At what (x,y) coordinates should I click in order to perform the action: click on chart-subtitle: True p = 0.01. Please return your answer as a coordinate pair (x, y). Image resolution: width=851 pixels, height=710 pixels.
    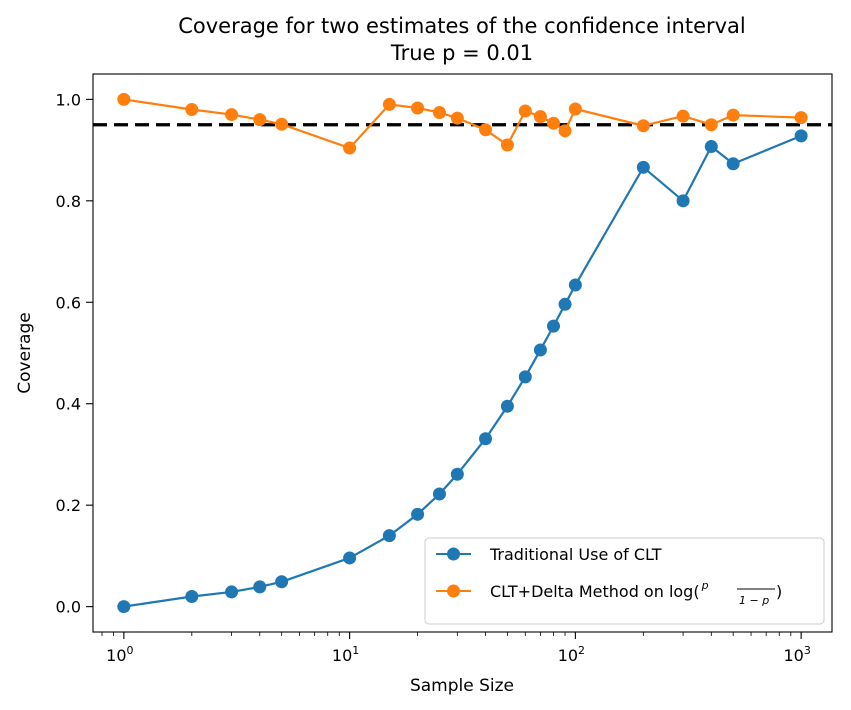
    Looking at the image, I should click on (461, 53).